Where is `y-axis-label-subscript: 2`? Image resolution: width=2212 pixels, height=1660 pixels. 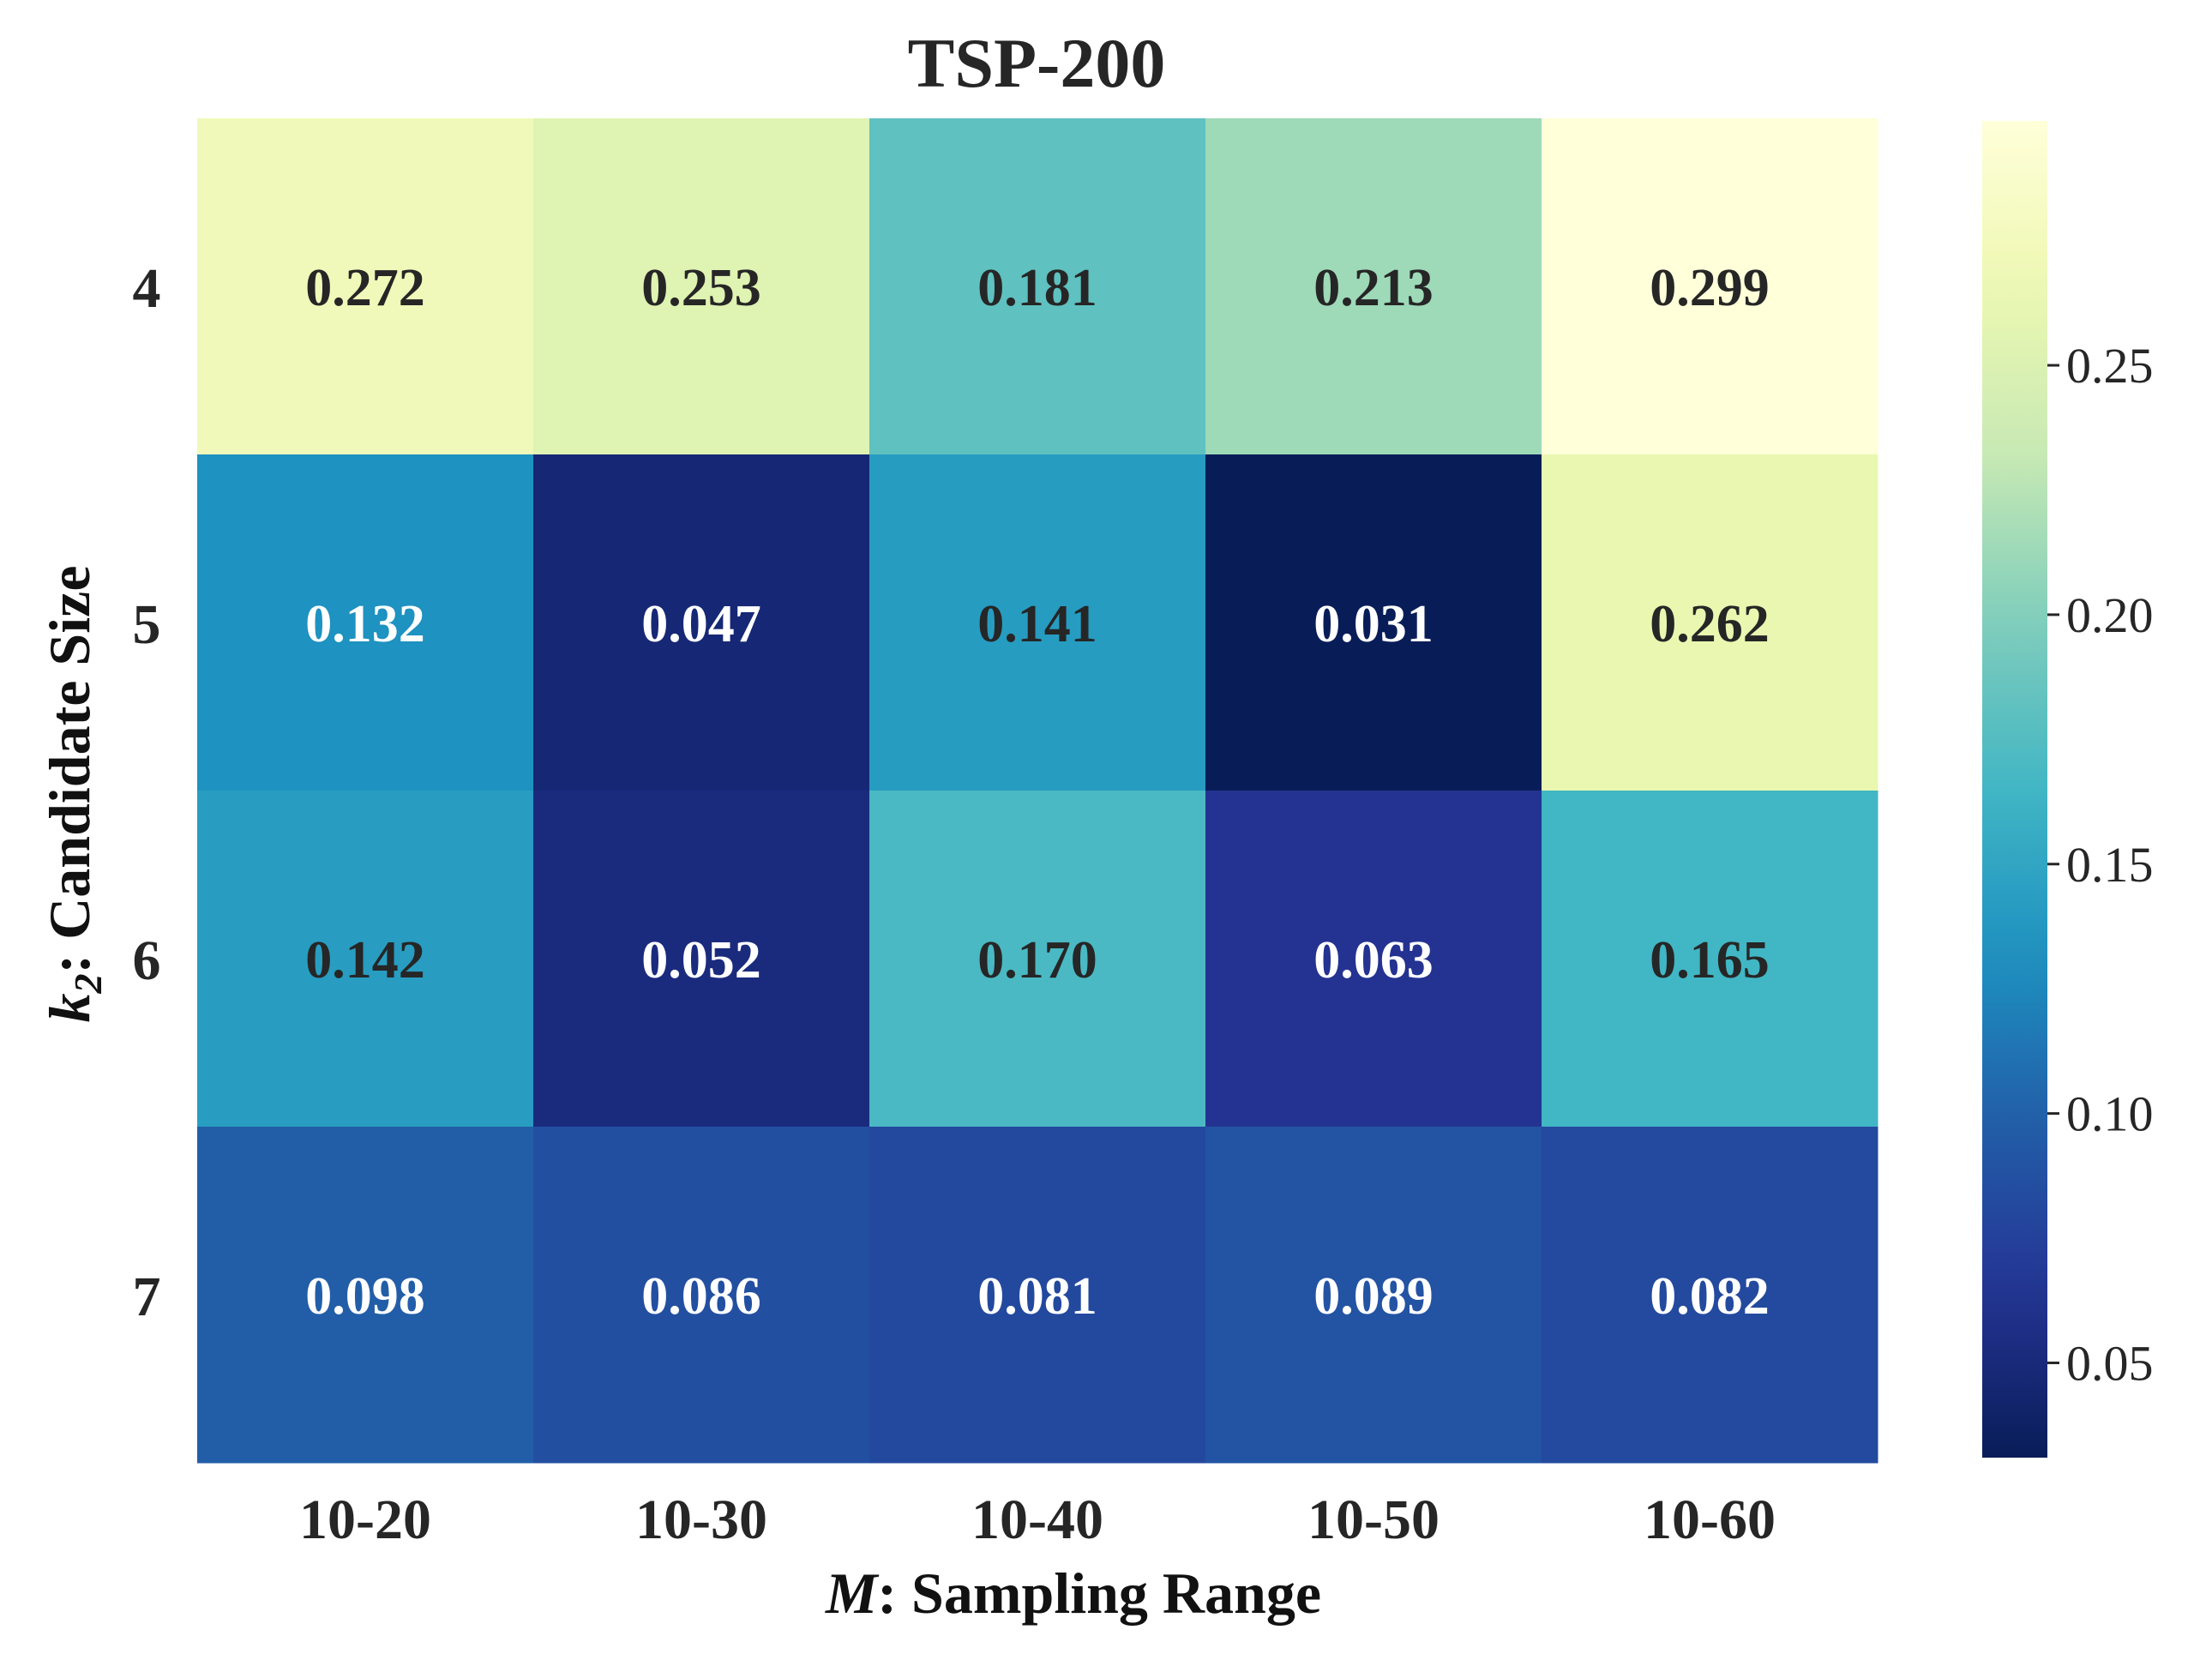 y-axis-label-subscript: 2 is located at coordinates (88, 984).